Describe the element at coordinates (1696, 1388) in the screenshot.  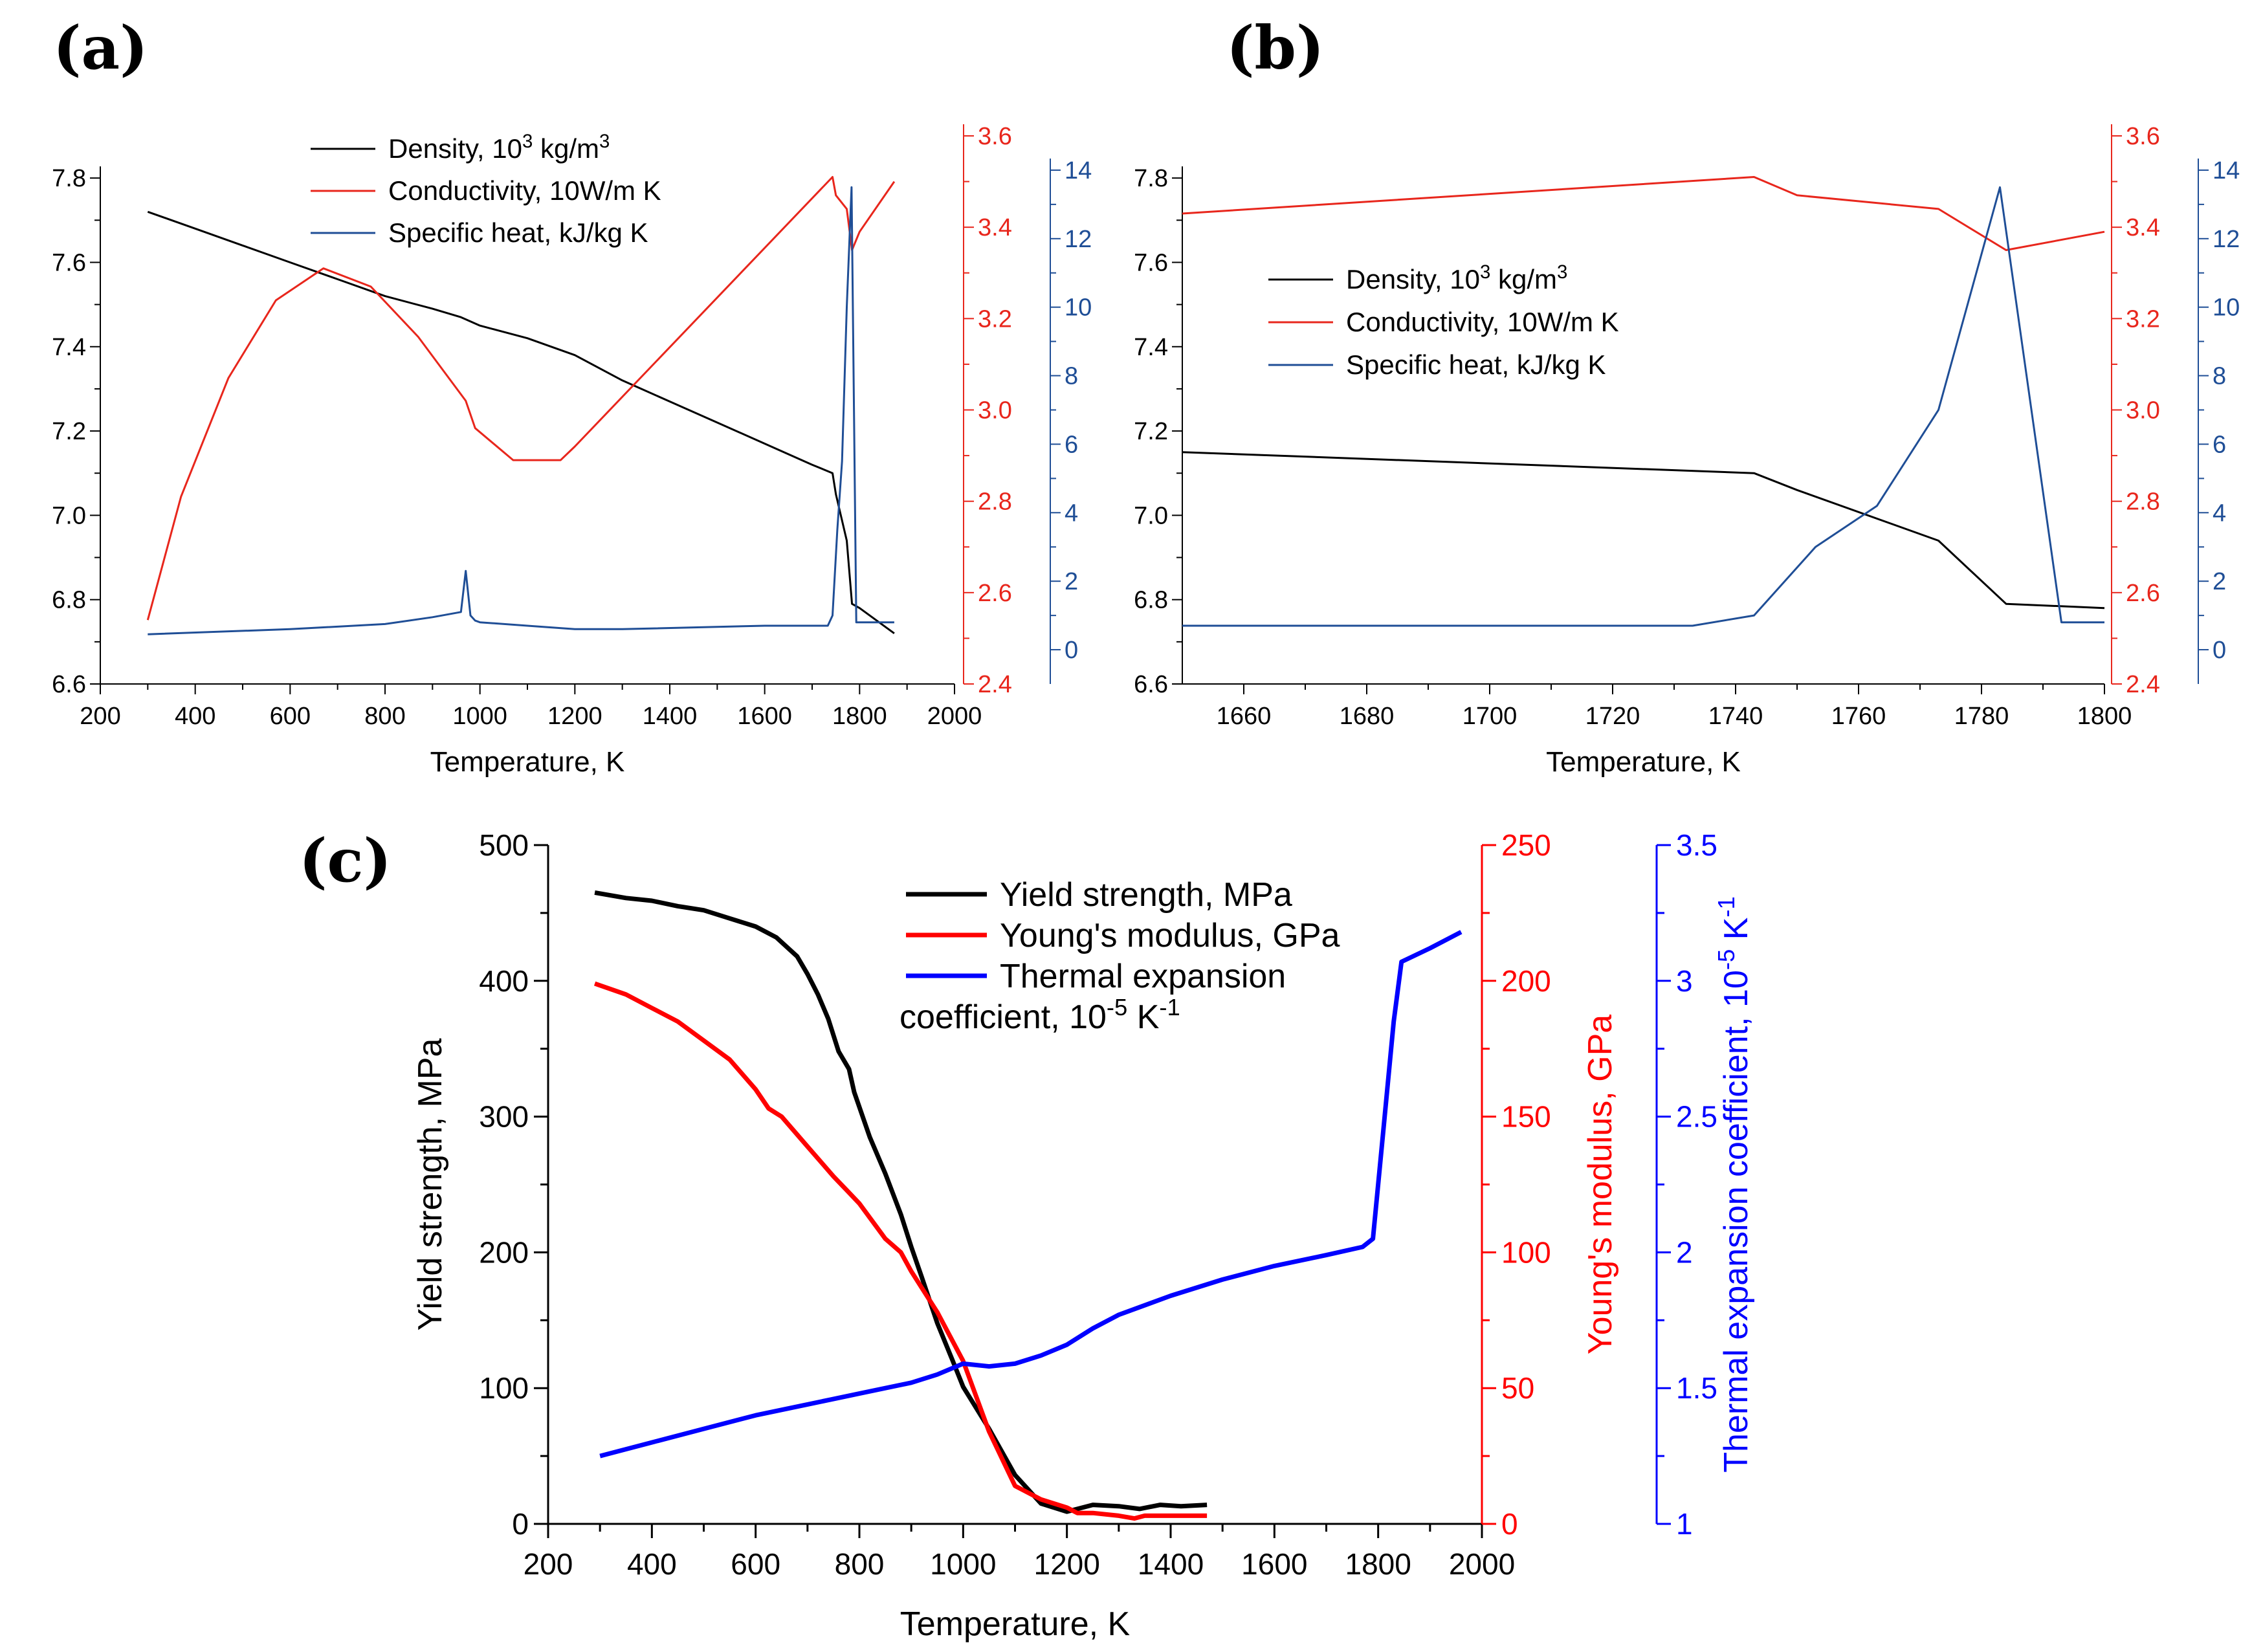
I see `right2-tick-label: 1.5` at that location.